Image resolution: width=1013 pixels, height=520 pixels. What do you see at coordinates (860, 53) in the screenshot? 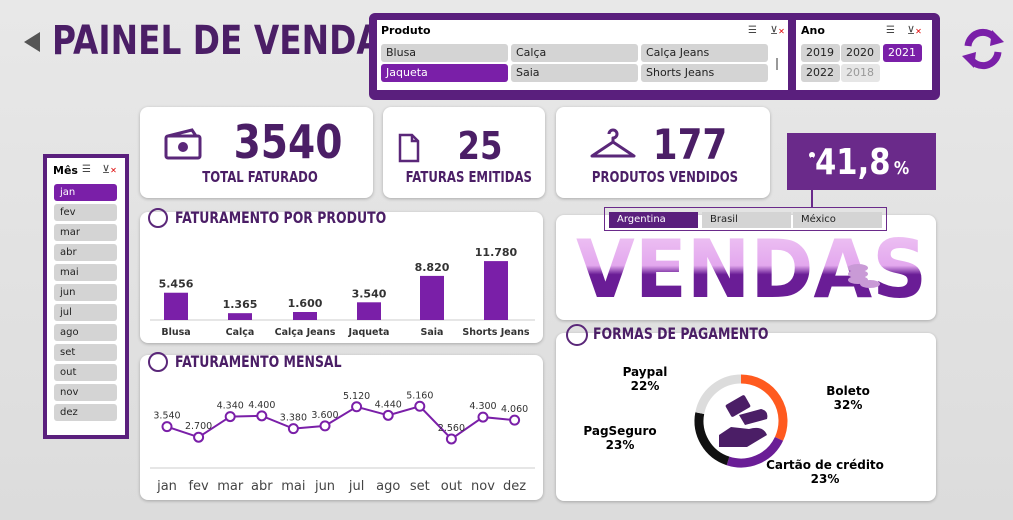
I see `ano-option-2: 2020` at bounding box center [860, 53].